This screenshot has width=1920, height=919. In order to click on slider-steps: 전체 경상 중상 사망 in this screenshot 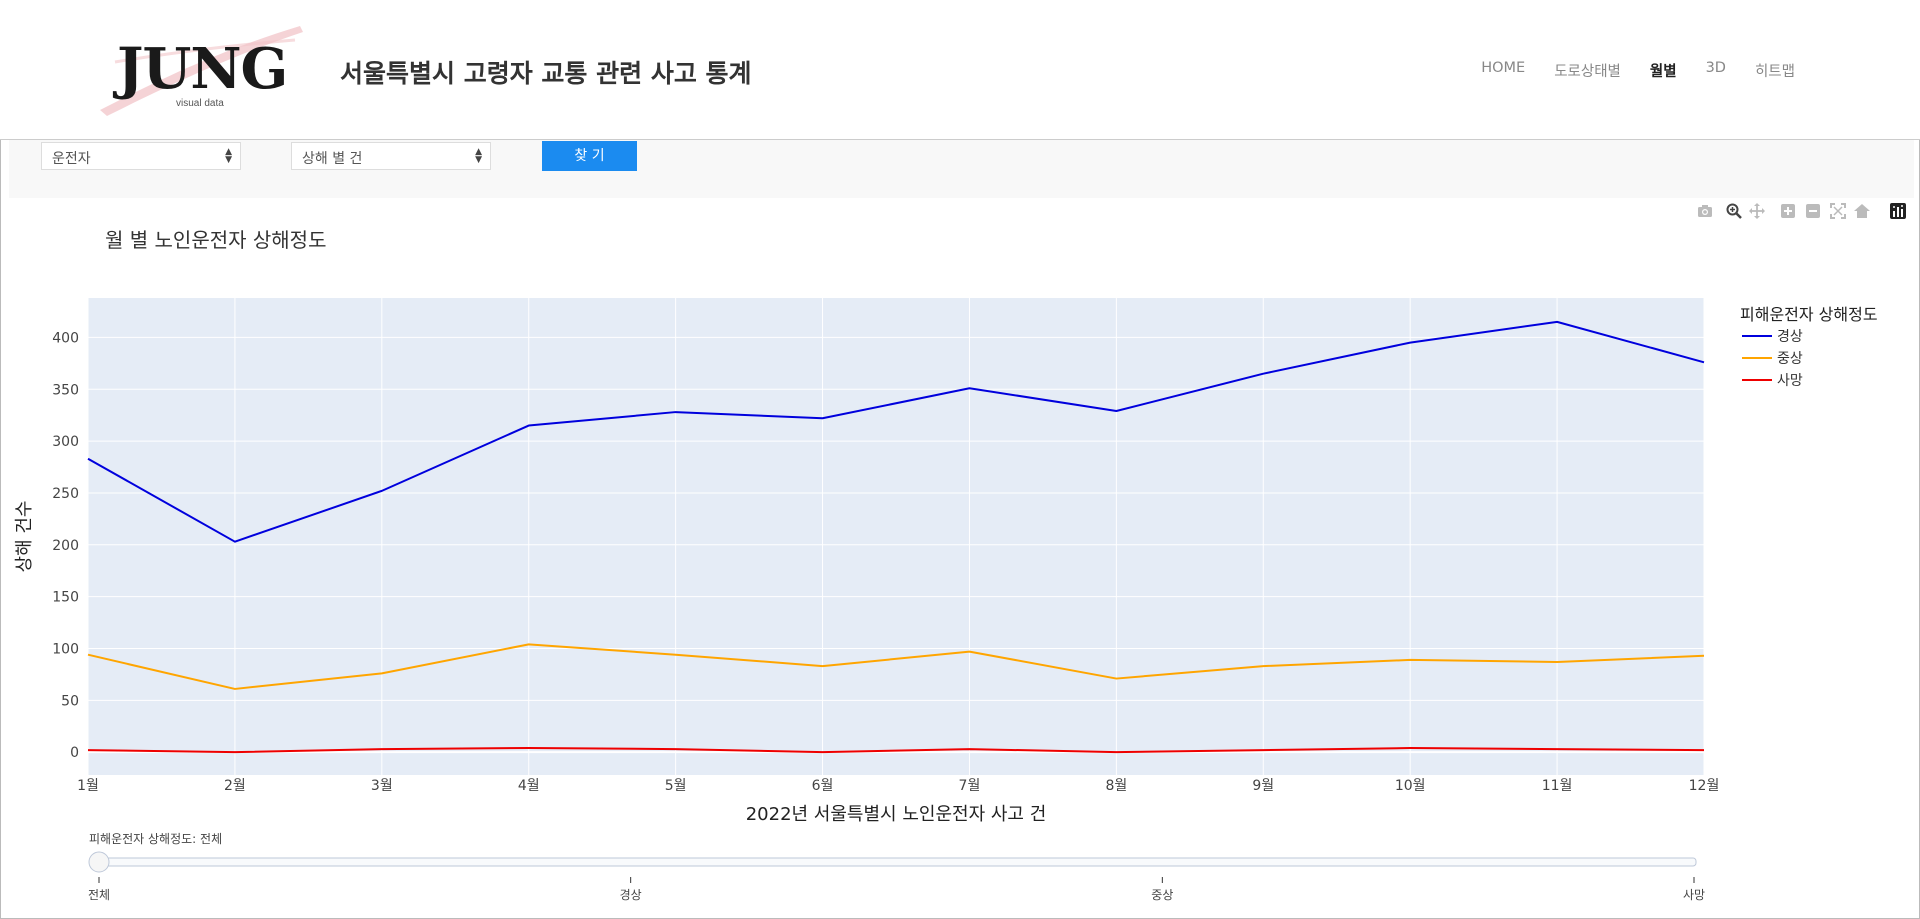, I will do `click(896, 889)`.